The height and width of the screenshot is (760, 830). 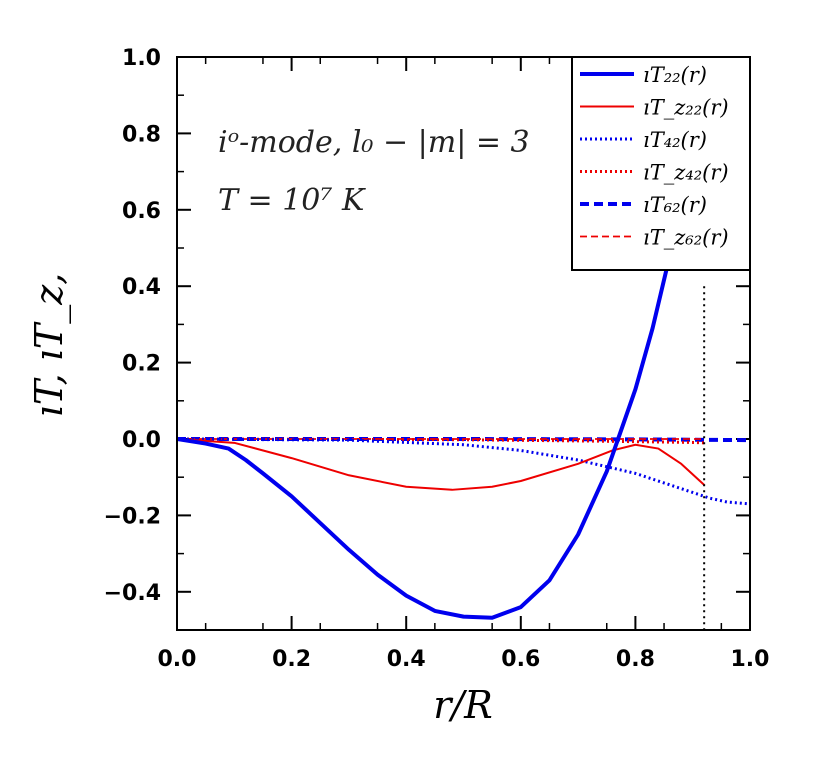 What do you see at coordinates (686, 238) in the screenshot?
I see `legend-label-5: ıT_z₆₂(r)` at bounding box center [686, 238].